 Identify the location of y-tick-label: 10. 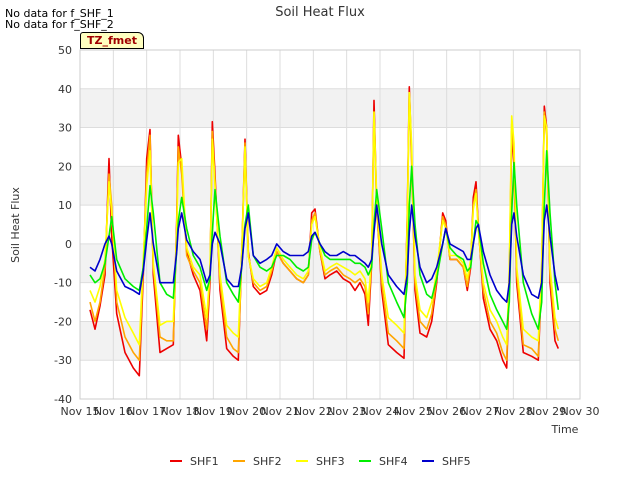
(65, 205).